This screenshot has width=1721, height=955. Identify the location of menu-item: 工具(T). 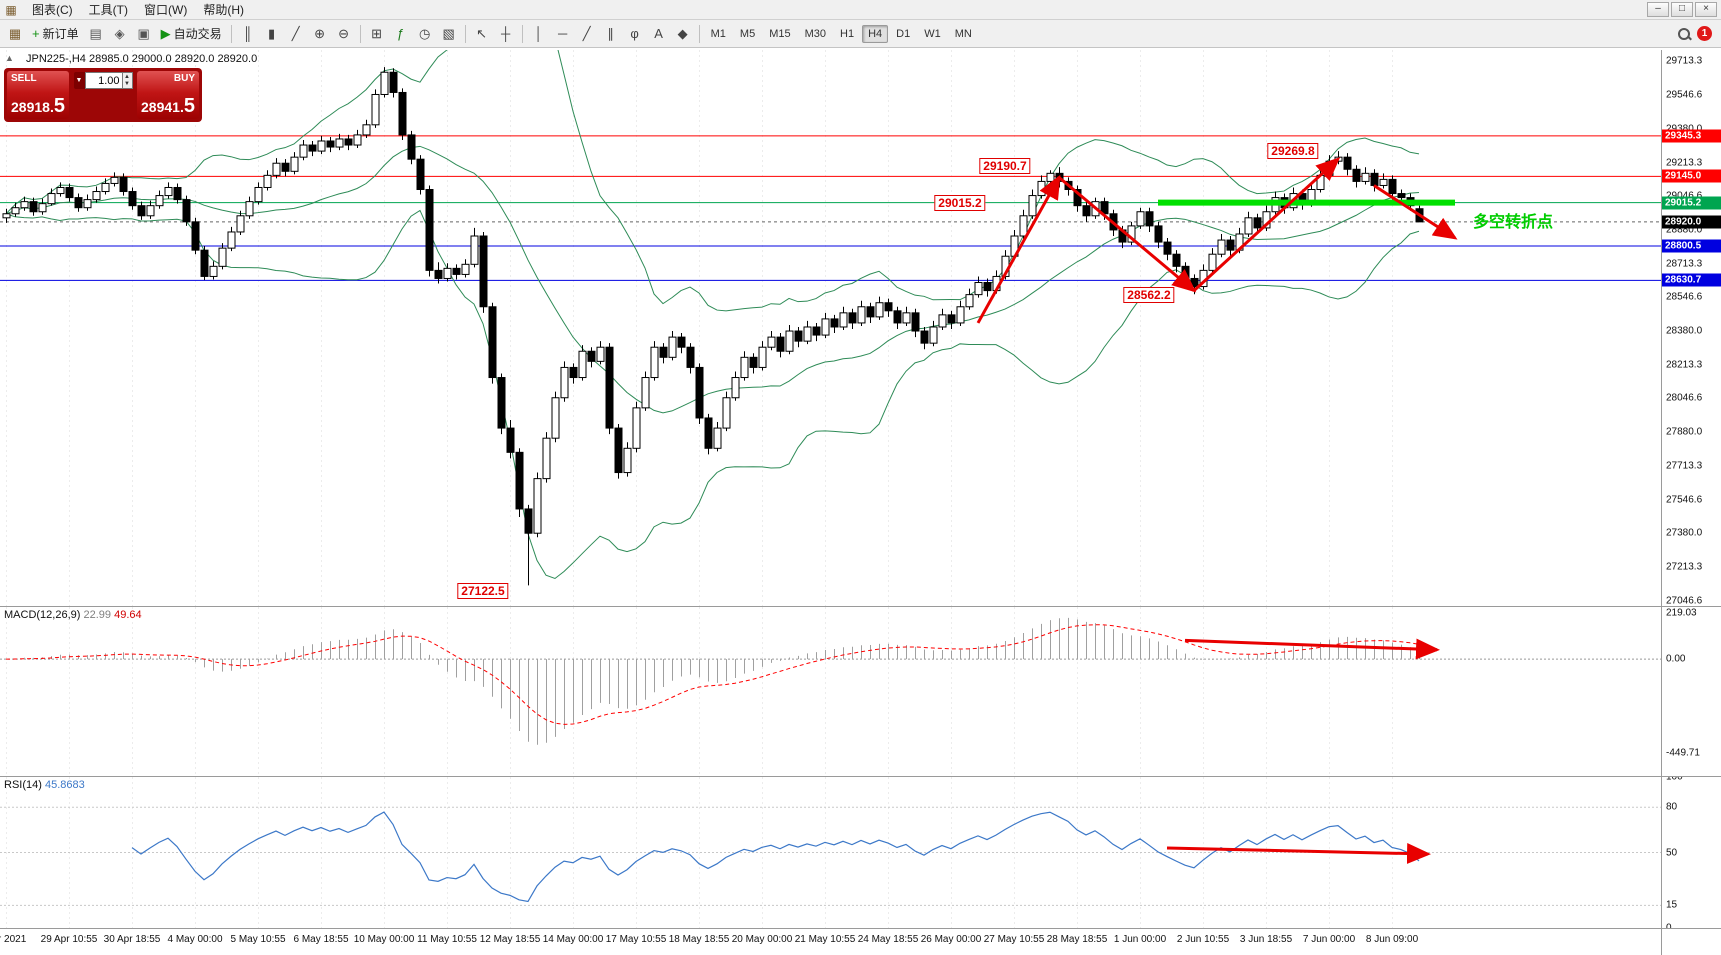
(108, 10).